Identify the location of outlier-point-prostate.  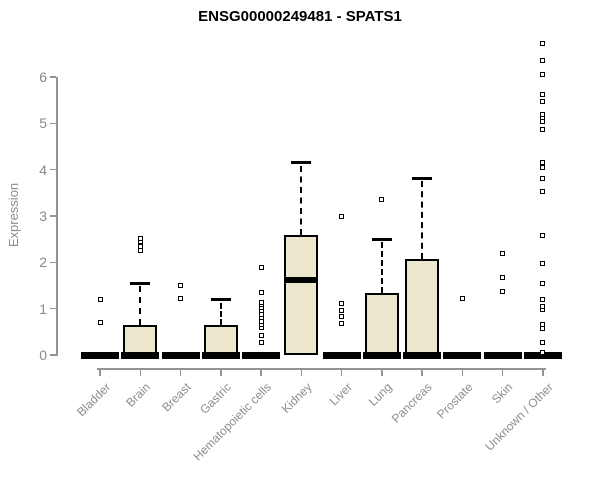
(462, 298).